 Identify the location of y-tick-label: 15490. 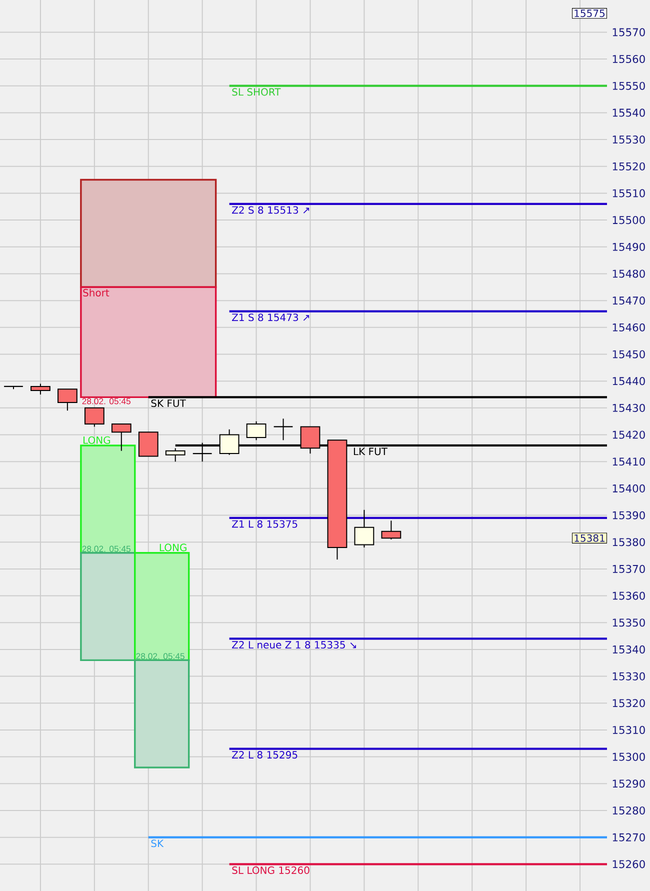
(628, 246).